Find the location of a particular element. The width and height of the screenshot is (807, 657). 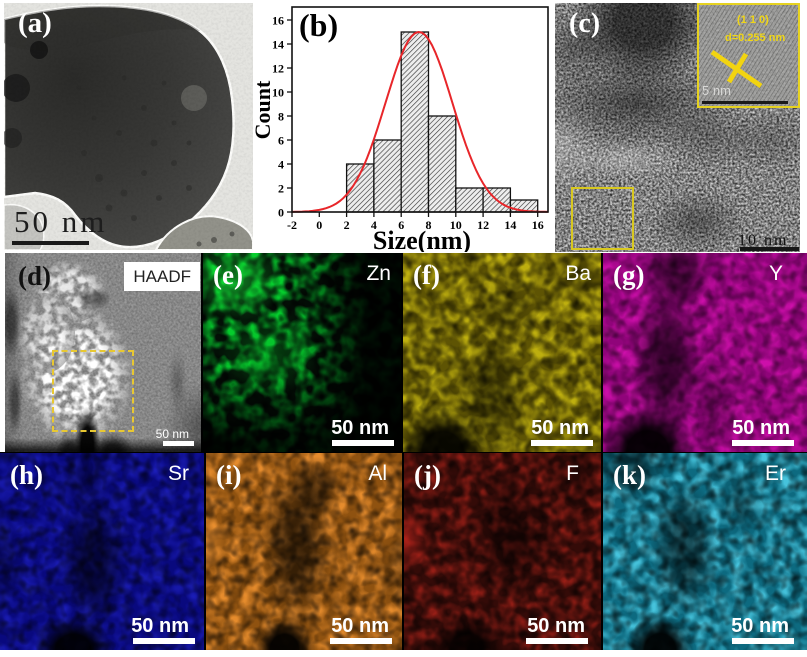

svg-text: (b) is located at coordinates (318, 25).